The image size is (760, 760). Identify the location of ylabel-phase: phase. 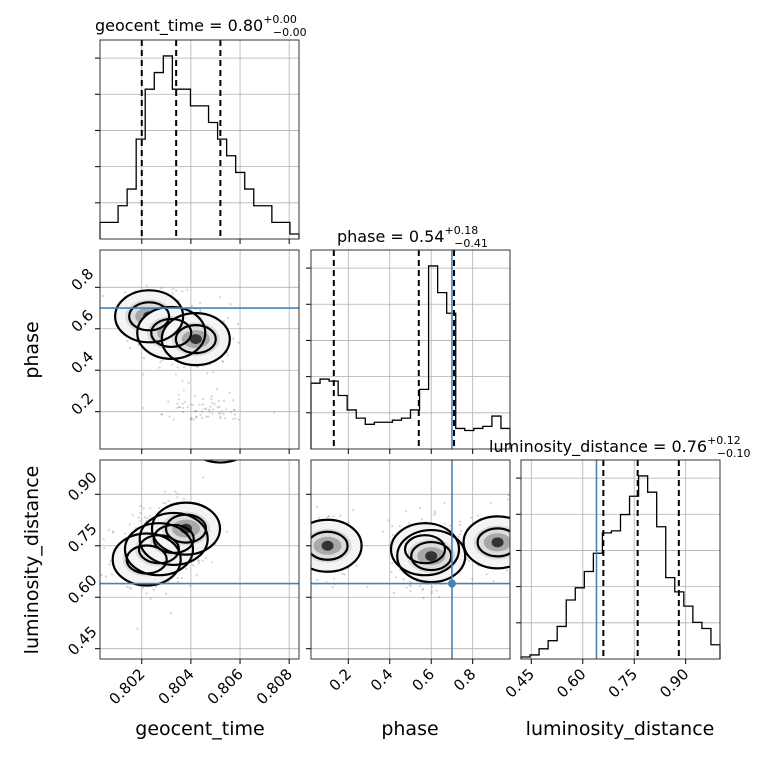
(32, 349).